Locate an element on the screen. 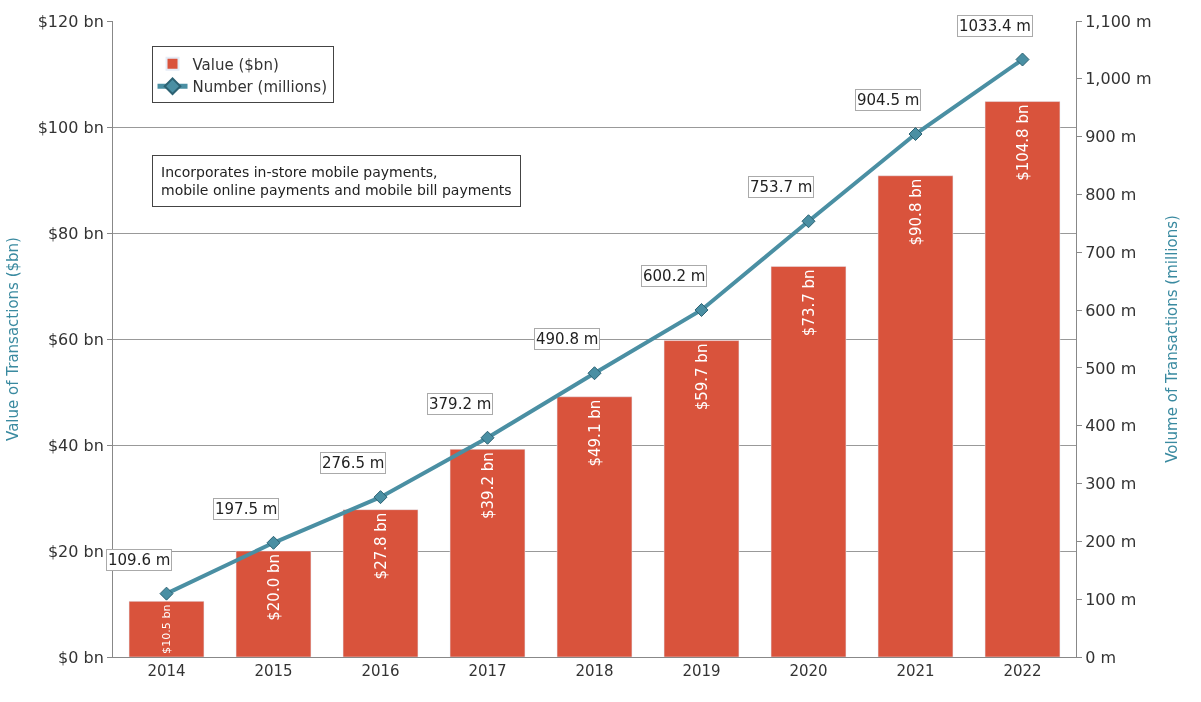 This screenshot has width=1201, height=702. data-label: 276.5 m is located at coordinates (353, 463).